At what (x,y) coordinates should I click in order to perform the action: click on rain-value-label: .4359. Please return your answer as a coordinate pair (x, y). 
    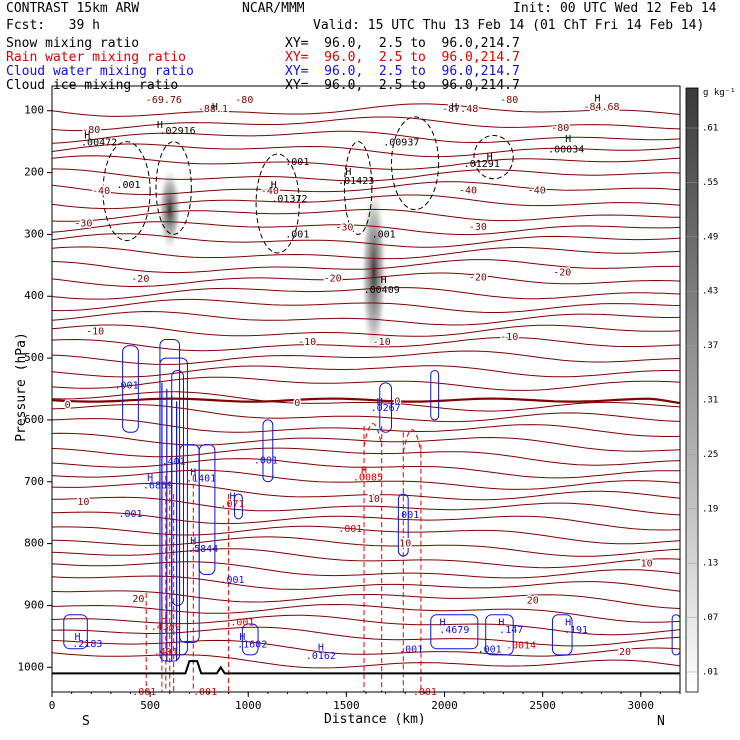
    Looking at the image, I should click on (166, 627).